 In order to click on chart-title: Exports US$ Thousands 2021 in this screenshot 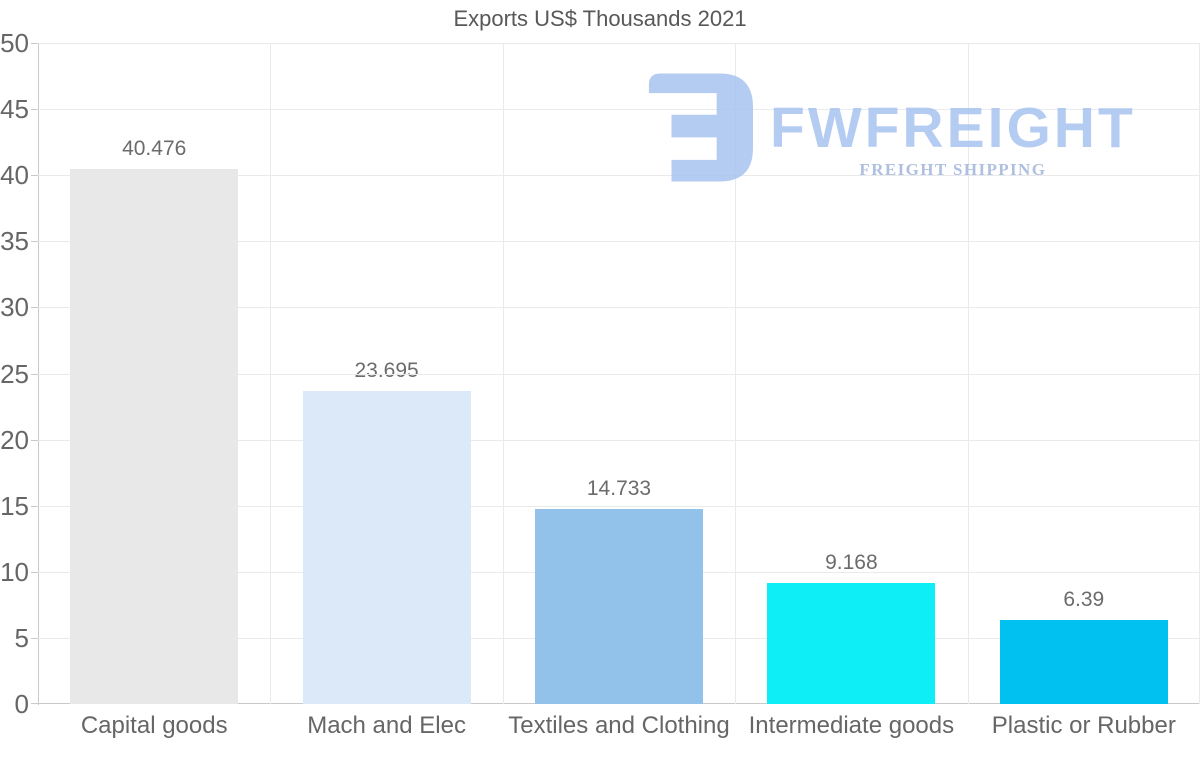, I will do `click(600, 18)`.